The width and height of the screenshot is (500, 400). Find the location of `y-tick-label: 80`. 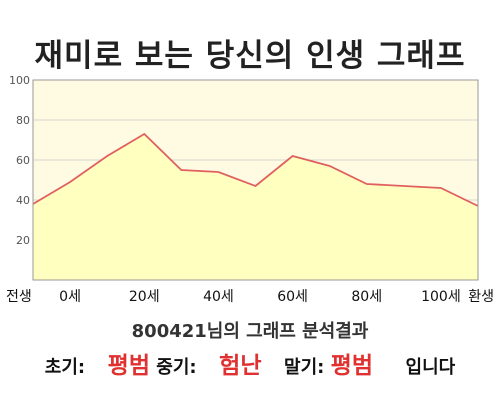

y-tick-label: 80 is located at coordinates (23, 120).